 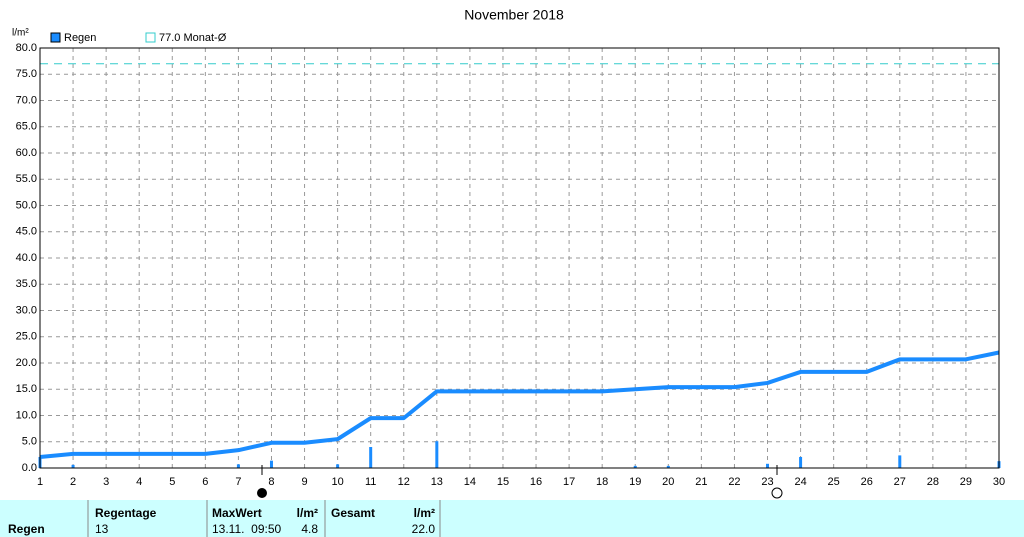 What do you see at coordinates (933, 482) in the screenshot?
I see `x-tick-label: 28` at bounding box center [933, 482].